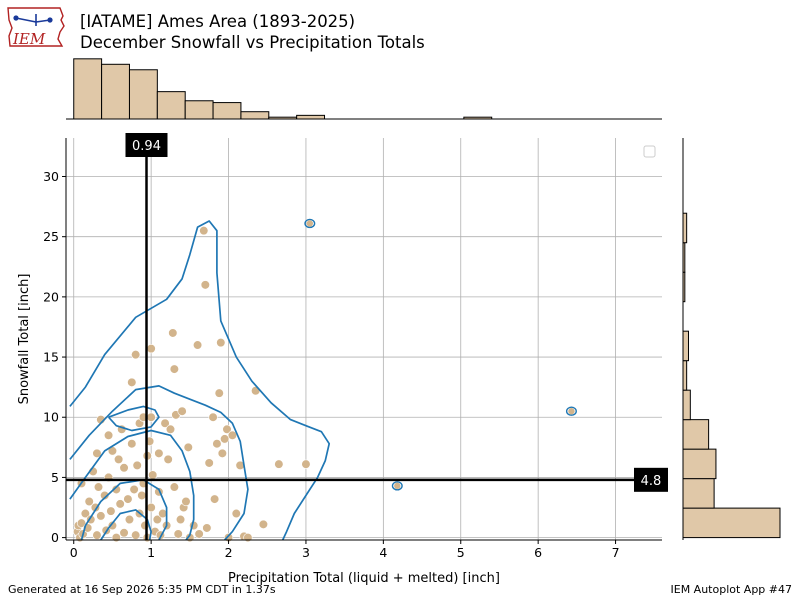 The image size is (800, 600). What do you see at coordinates (51, 357) in the screenshot?
I see `y-tick-label: 15` at bounding box center [51, 357].